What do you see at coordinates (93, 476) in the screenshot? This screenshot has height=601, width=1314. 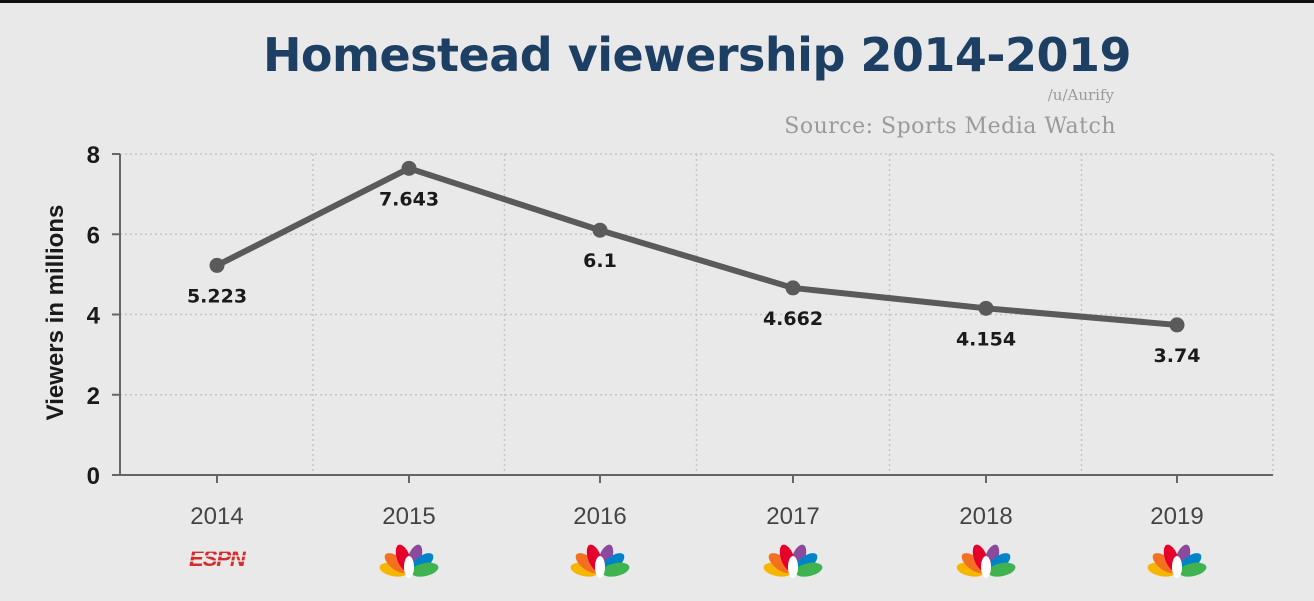 I see `y-tick-label: 0` at bounding box center [93, 476].